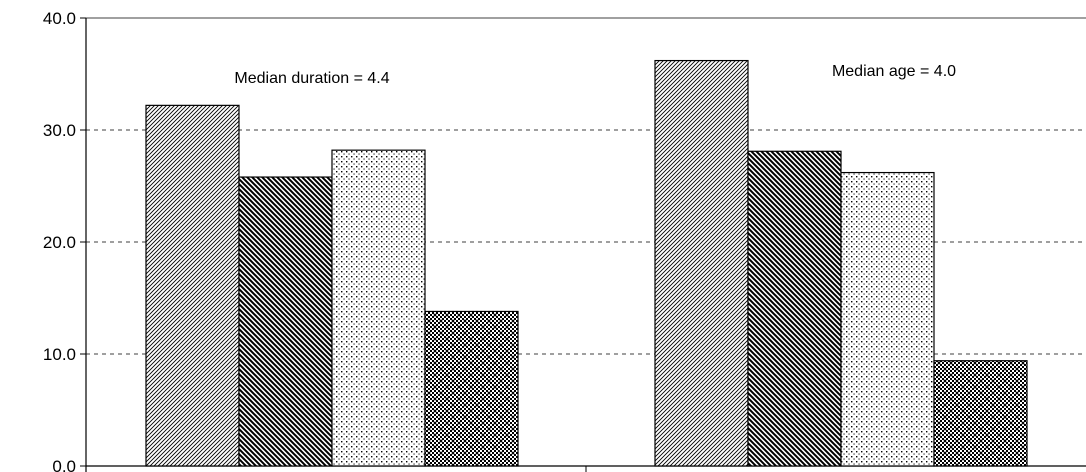  I want to click on y-tick-label: 40.0, so click(59, 18).